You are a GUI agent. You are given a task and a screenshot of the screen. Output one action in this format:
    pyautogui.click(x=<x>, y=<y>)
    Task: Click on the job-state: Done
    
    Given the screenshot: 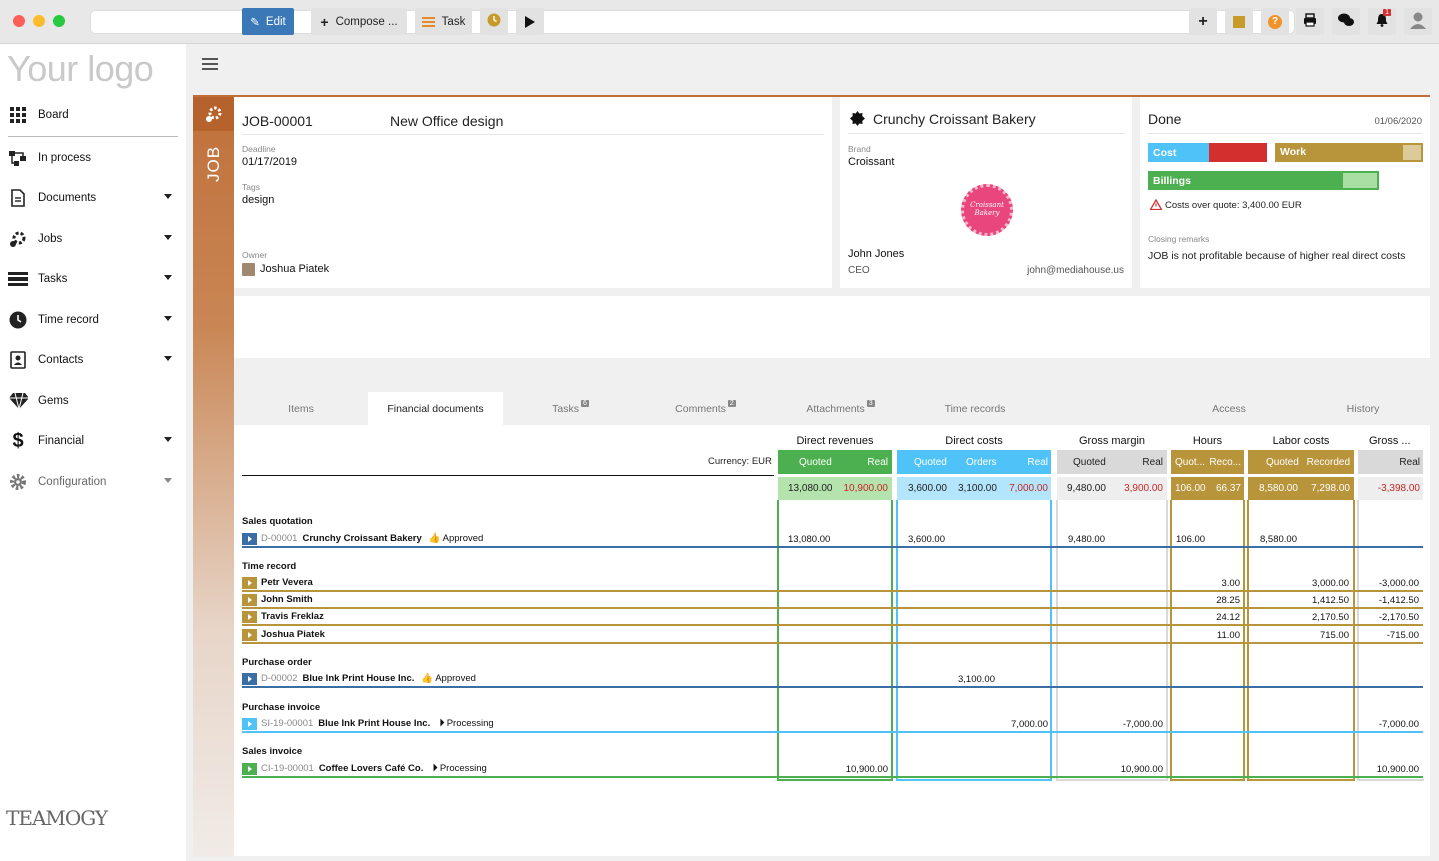 What is the action you would take?
    pyautogui.click(x=1165, y=119)
    